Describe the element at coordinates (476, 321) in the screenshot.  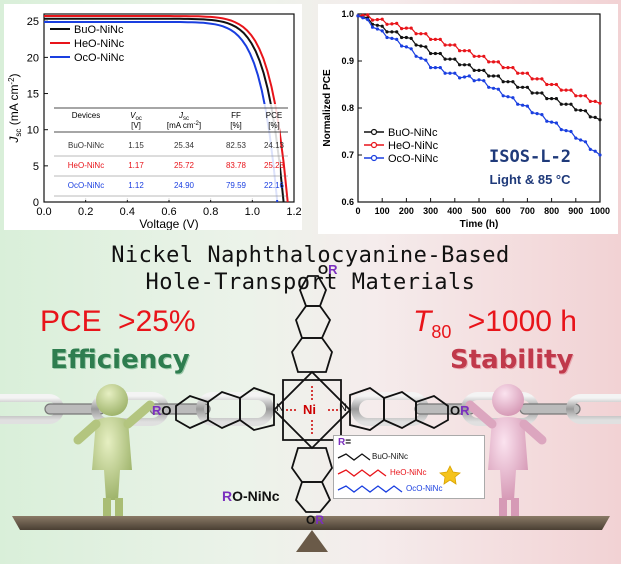
I see `t80-op: >` at that location.